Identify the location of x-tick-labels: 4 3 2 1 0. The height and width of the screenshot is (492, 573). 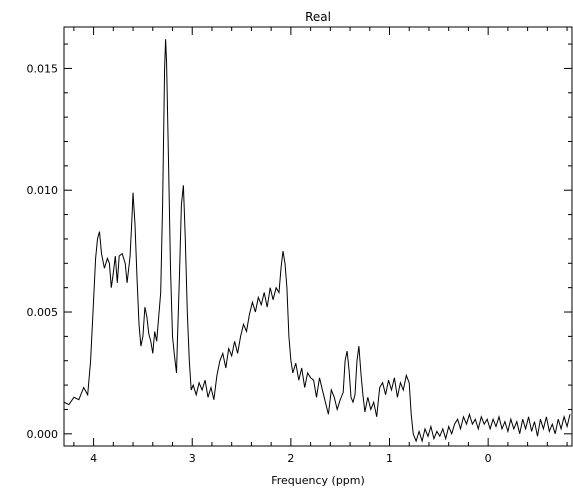
(291, 458).